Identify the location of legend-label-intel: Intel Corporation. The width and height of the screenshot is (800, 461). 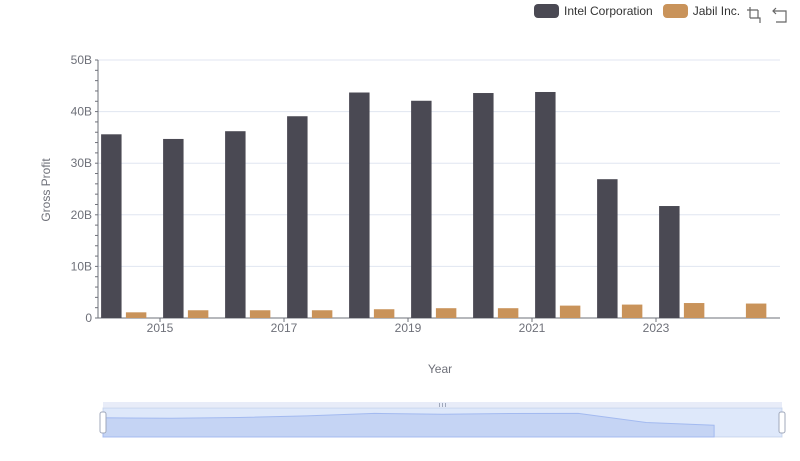
(608, 11).